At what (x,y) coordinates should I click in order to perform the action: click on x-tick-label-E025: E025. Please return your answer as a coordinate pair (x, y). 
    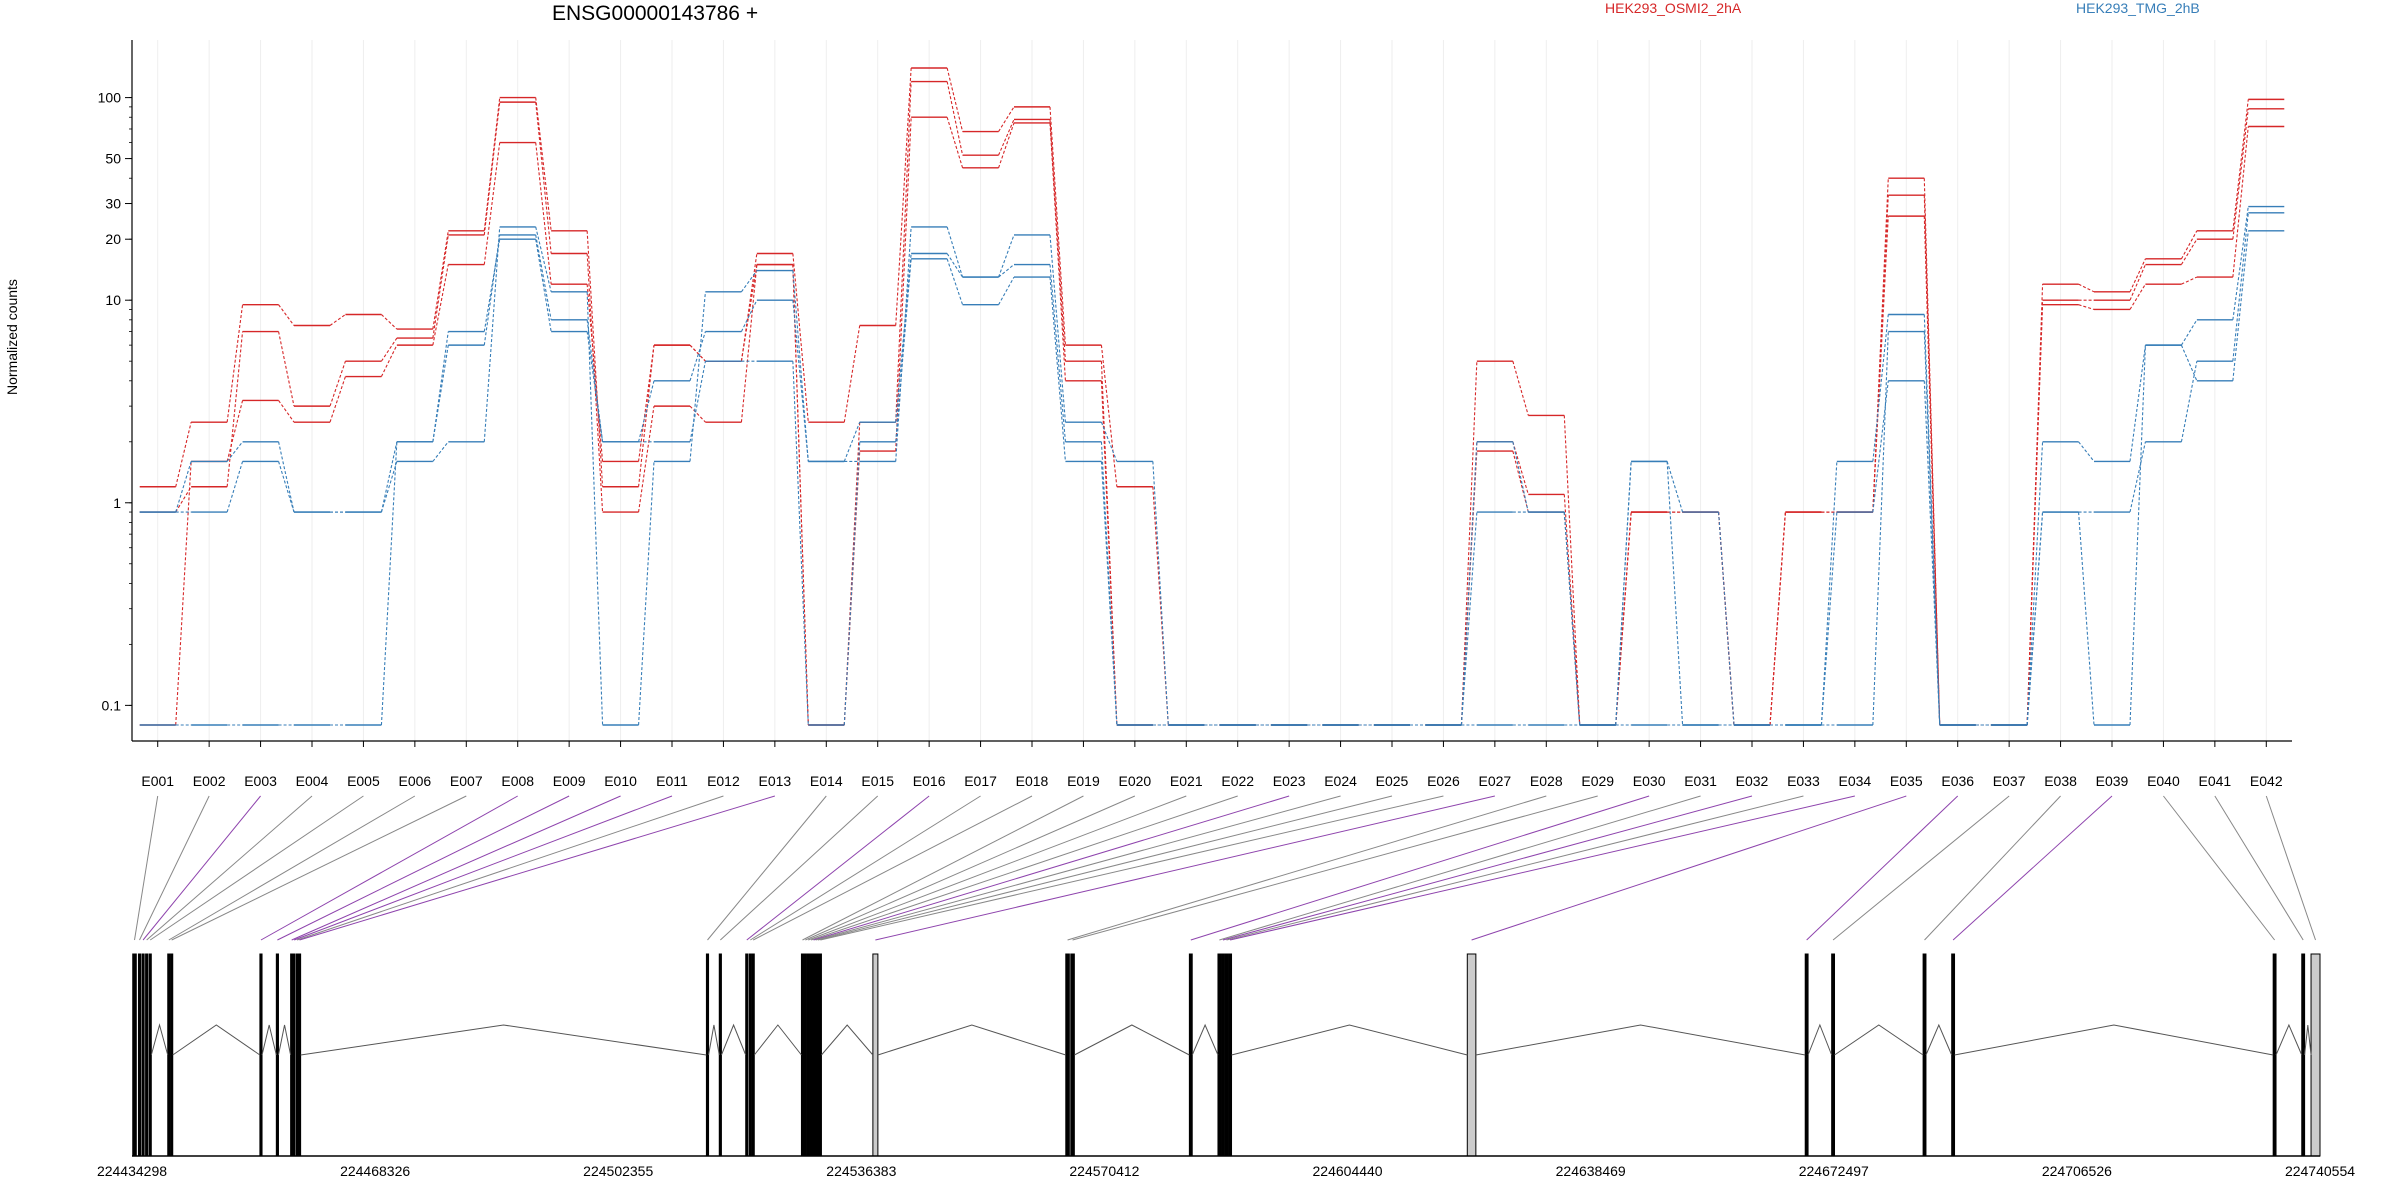
    Looking at the image, I should click on (1392, 781).